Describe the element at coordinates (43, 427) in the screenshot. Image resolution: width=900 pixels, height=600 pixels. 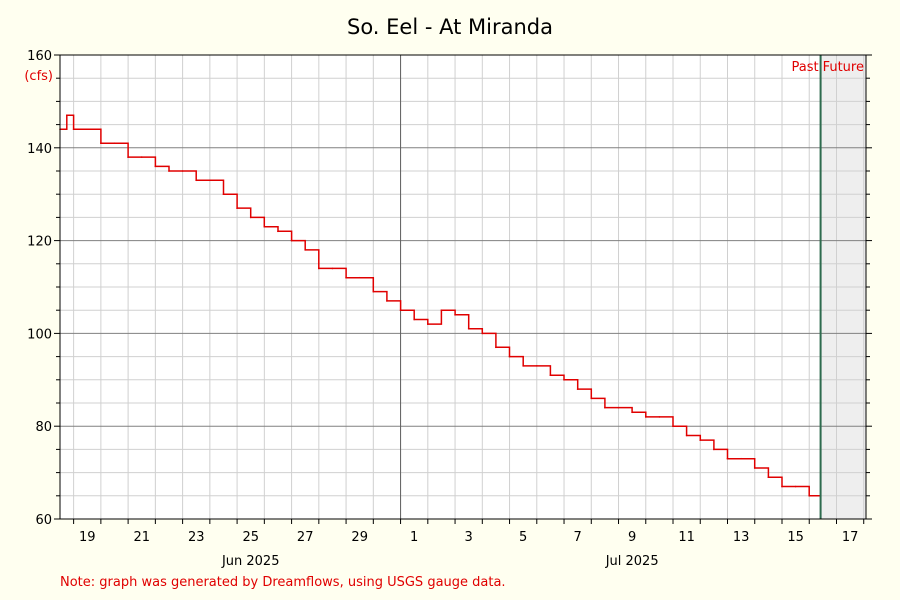
I see `y-tick-label: 80` at that location.